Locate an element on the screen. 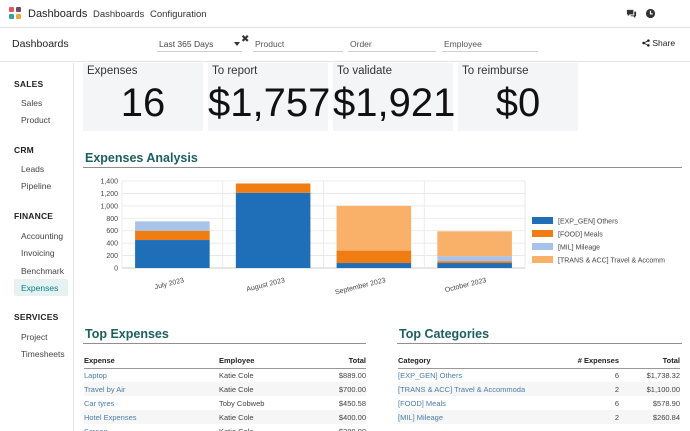 The width and height of the screenshot is (690, 431). y-tick-label: 200 is located at coordinates (112, 256).